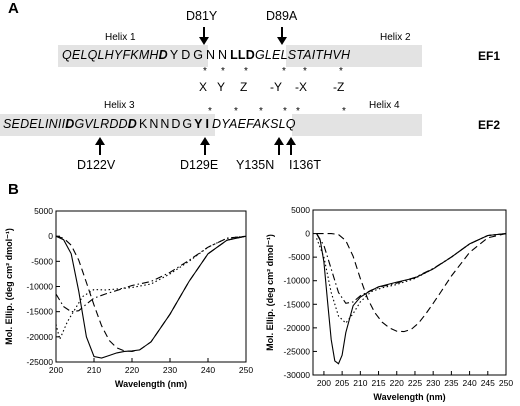  Describe the element at coordinates (297, 375) in the screenshot. I see `y-tick-label: -30000` at that location.